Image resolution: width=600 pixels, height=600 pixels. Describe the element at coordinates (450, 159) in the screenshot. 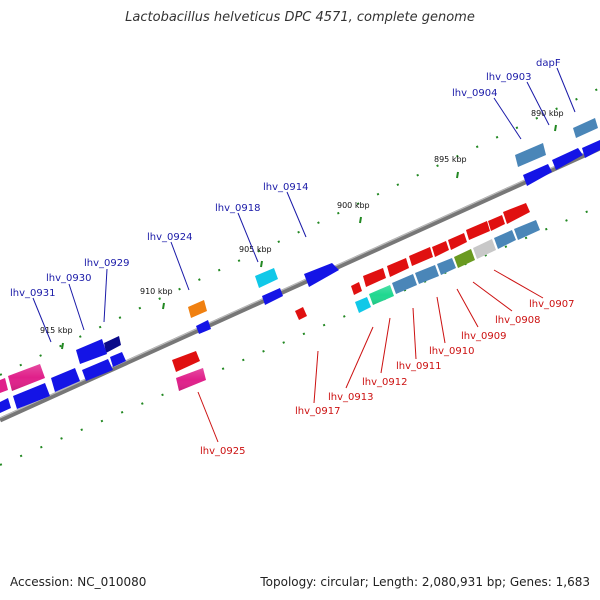

I see `tick-895: 895 kbp` at that location.